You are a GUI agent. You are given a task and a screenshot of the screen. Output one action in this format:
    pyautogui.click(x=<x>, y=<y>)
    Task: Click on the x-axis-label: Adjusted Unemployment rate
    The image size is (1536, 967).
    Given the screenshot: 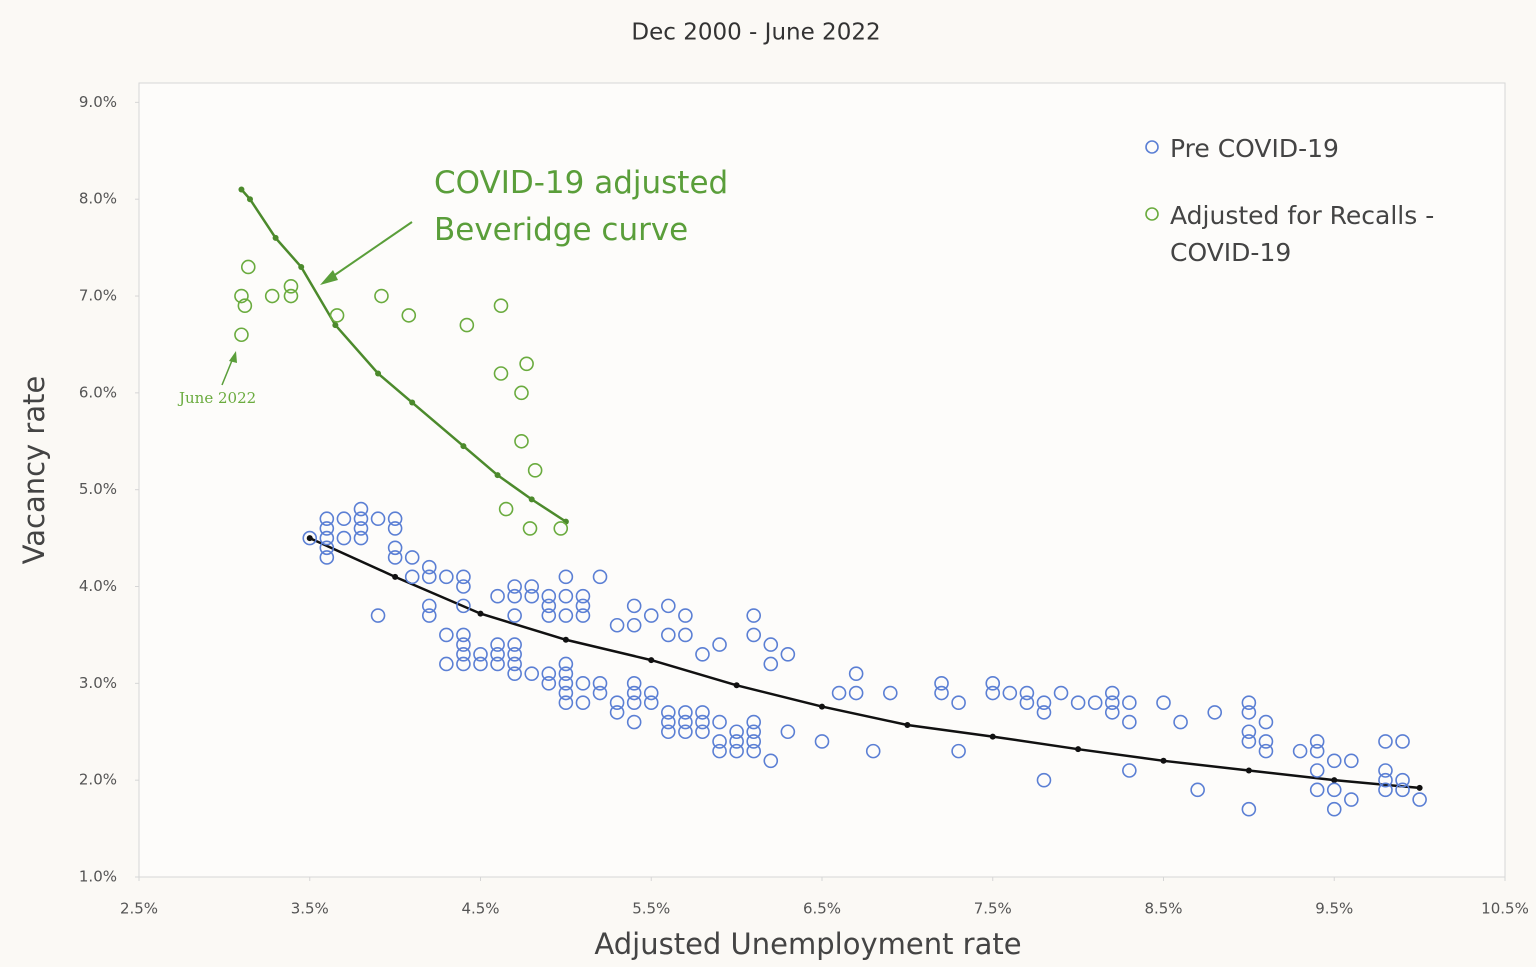 What is the action you would take?
    pyautogui.click(x=807, y=944)
    